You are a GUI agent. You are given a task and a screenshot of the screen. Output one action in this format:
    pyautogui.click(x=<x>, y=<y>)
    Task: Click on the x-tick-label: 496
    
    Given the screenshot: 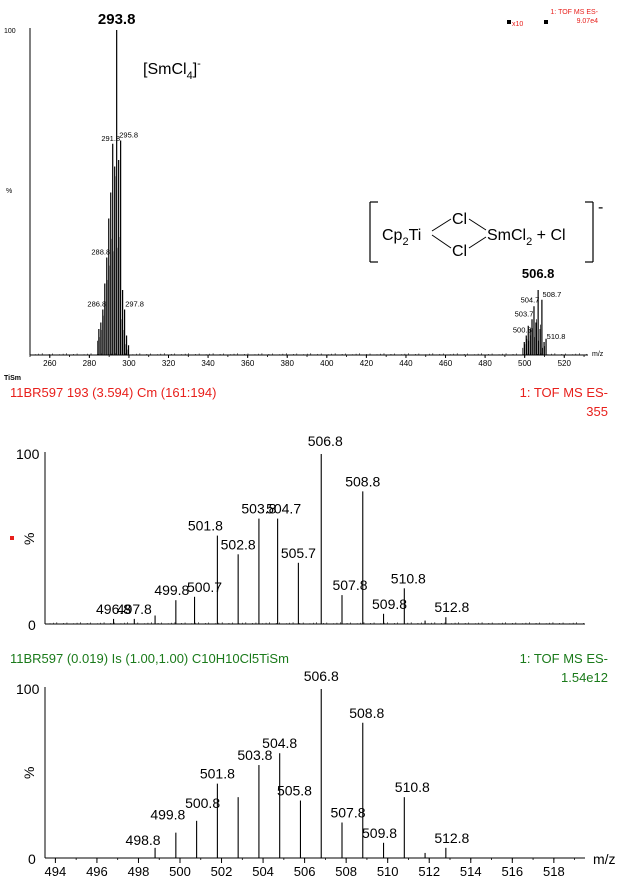 What is the action you would take?
    pyautogui.click(x=97, y=871)
    